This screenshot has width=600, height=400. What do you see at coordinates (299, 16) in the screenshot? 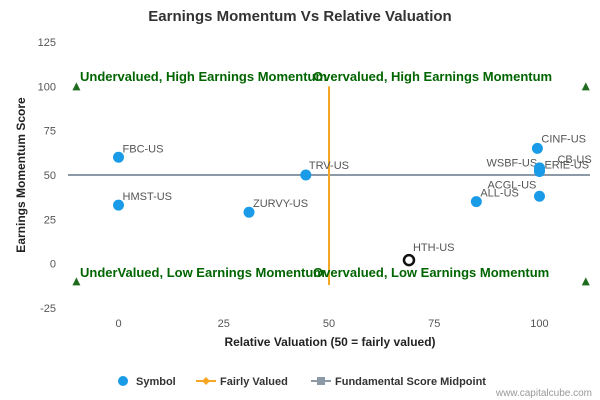
I see `chart-title: Earnings Momentum Vs Relative Valuation` at bounding box center [299, 16].